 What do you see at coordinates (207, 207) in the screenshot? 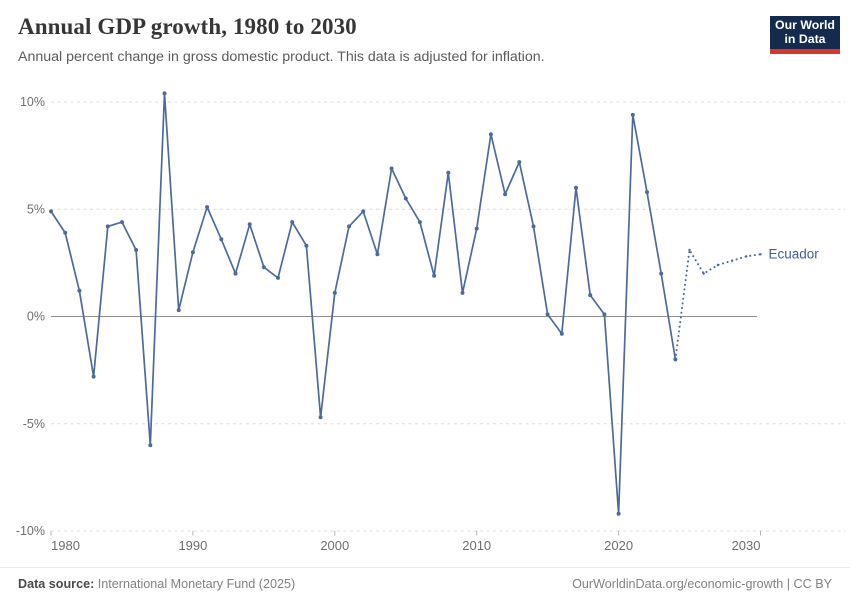
I see `data-point-1991` at bounding box center [207, 207].